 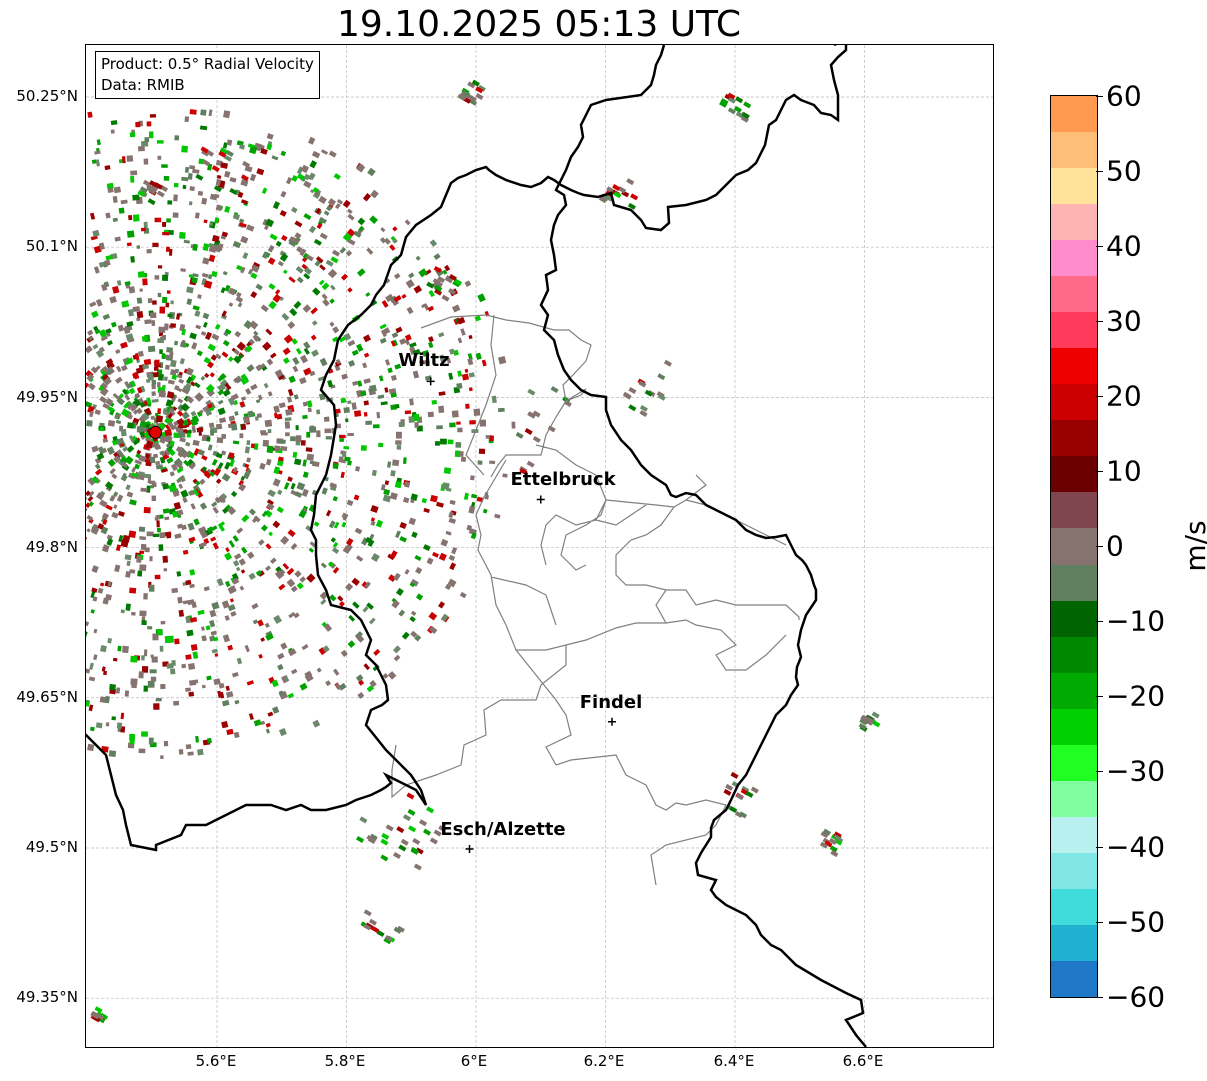 What do you see at coordinates (155, 432) in the screenshot?
I see `radar-site-marker` at bounding box center [155, 432].